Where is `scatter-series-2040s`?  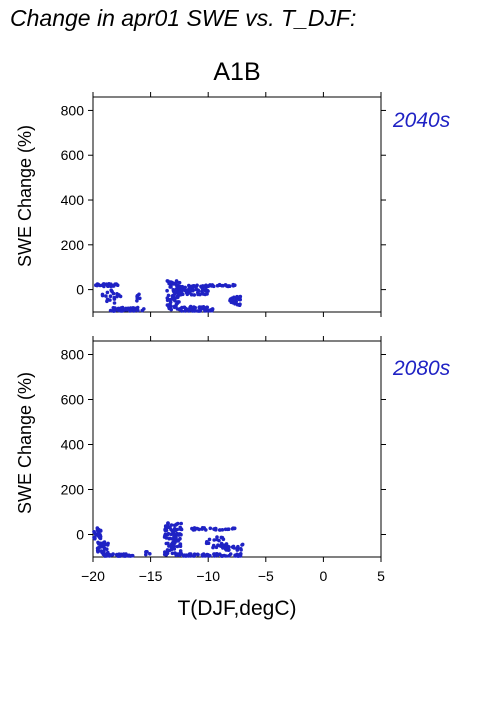
scatter-series-2040s is located at coordinates (168, 296).